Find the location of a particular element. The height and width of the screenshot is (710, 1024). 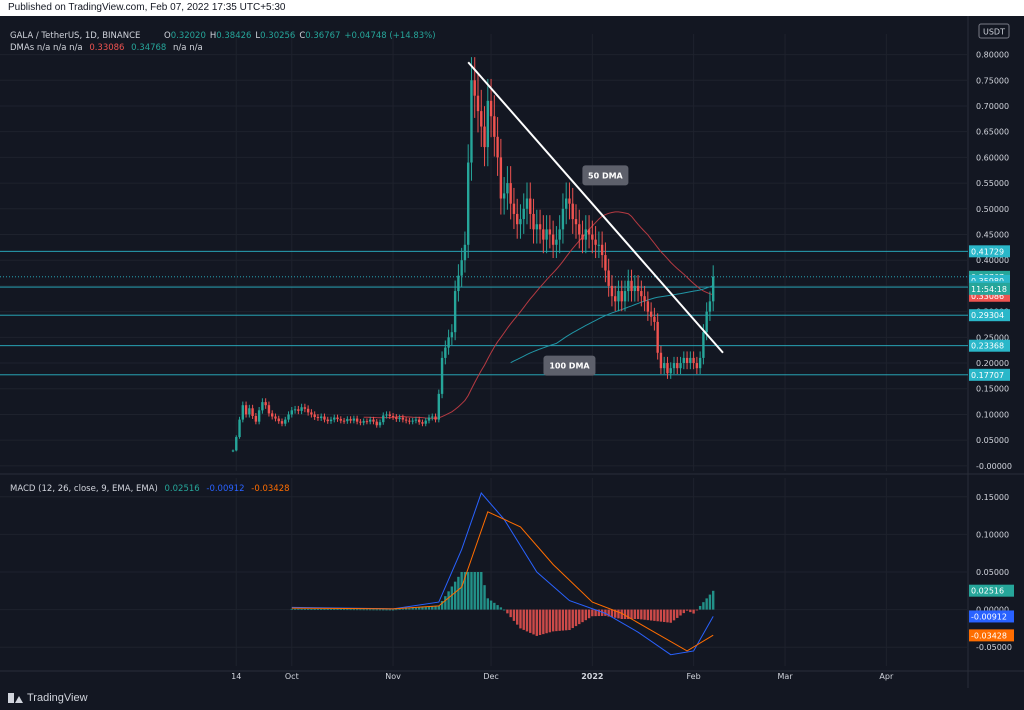

tradingview-logo: TradingView is located at coordinates (48, 698).